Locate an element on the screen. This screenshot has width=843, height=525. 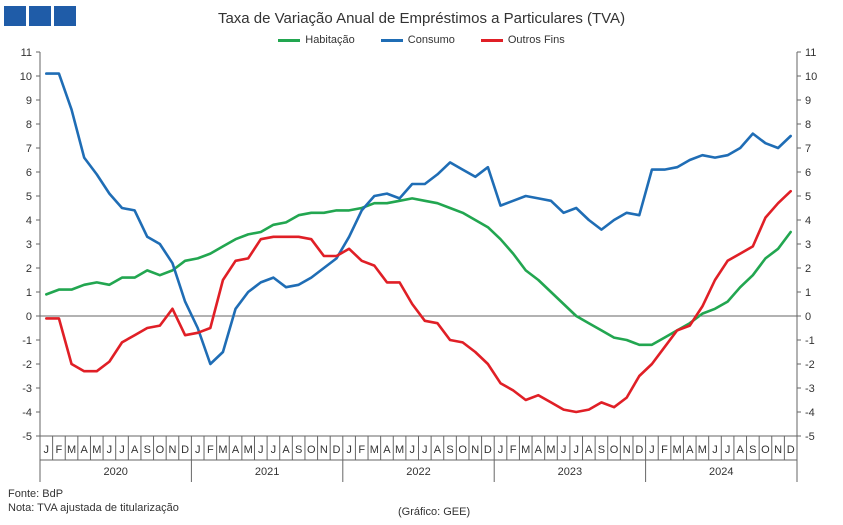
y-tick-label-left: -4 is located at coordinates (27, 413).